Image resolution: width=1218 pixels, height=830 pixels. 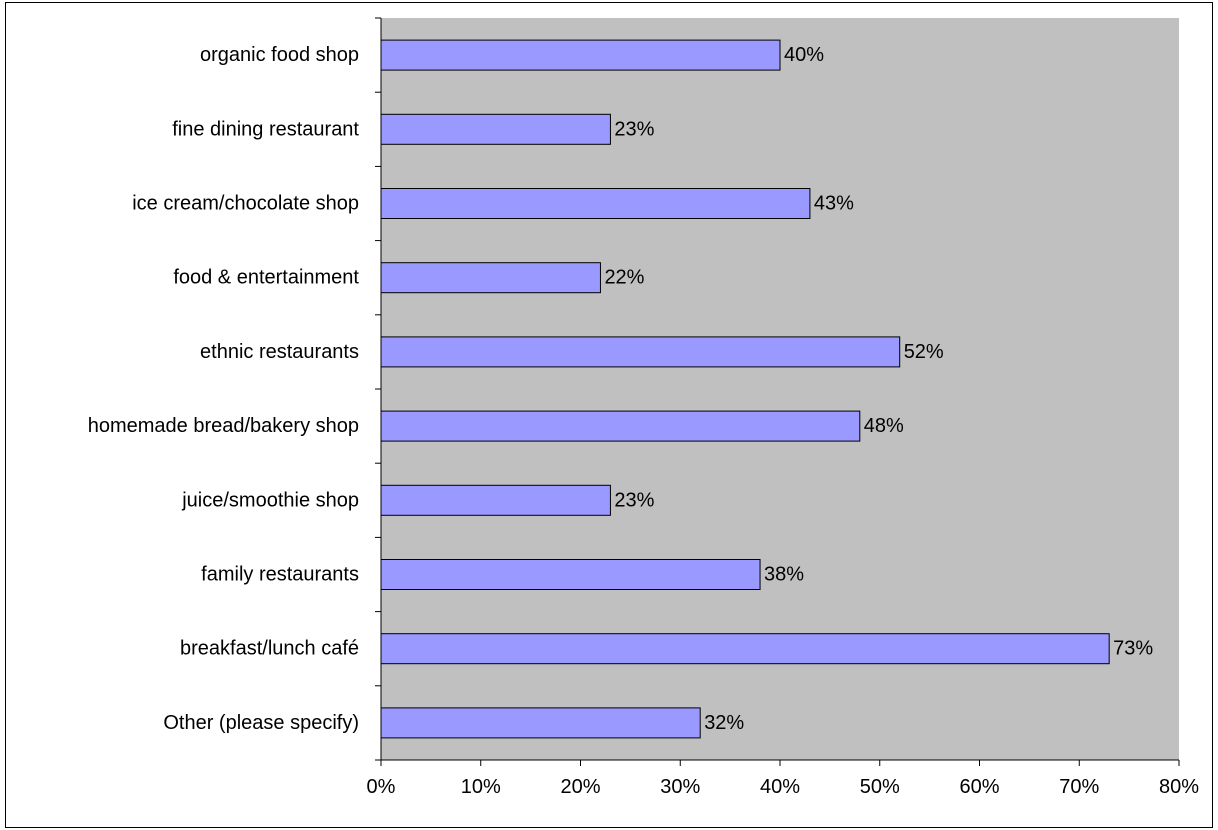 I want to click on data-label: 48%, so click(x=884, y=426).